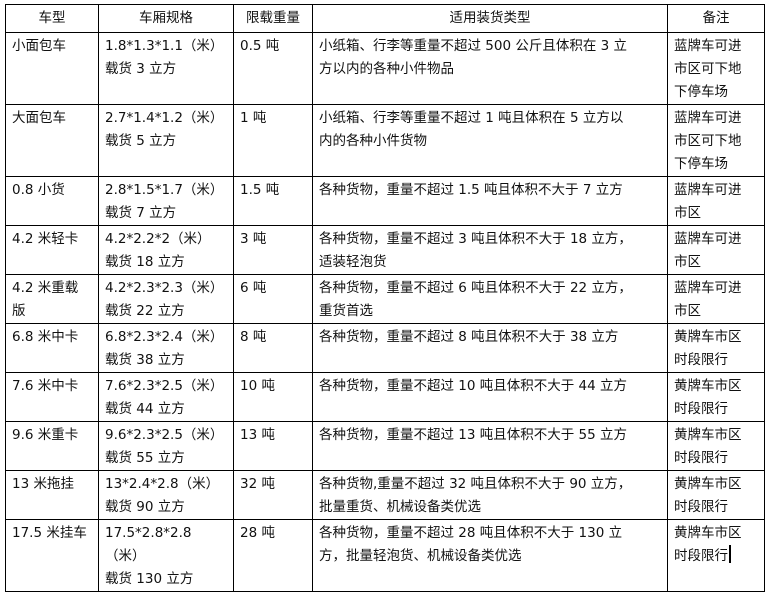 The height and width of the screenshot is (592, 766). Describe the element at coordinates (490, 18) in the screenshot. I see `header-cargo: 适用装货类型` at that location.